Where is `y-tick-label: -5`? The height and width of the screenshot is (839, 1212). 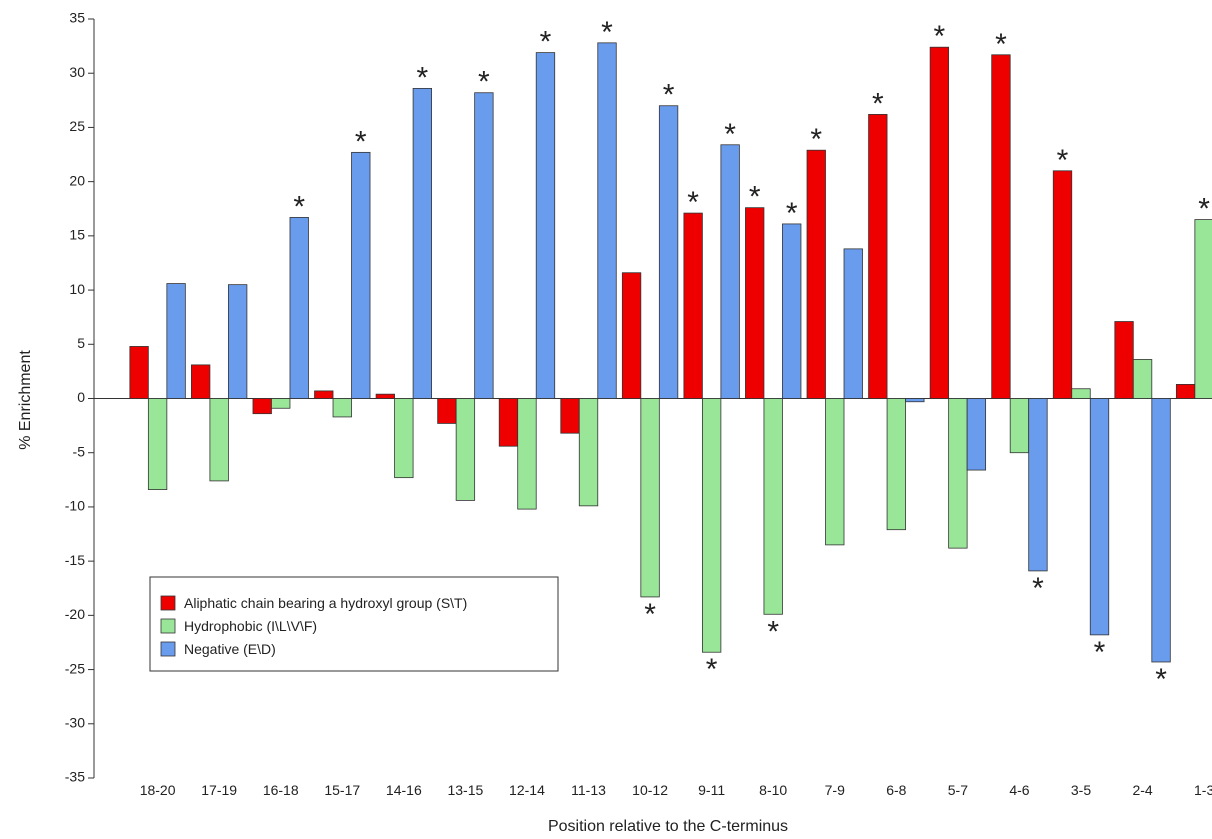 y-tick-label: -5 is located at coordinates (79, 451).